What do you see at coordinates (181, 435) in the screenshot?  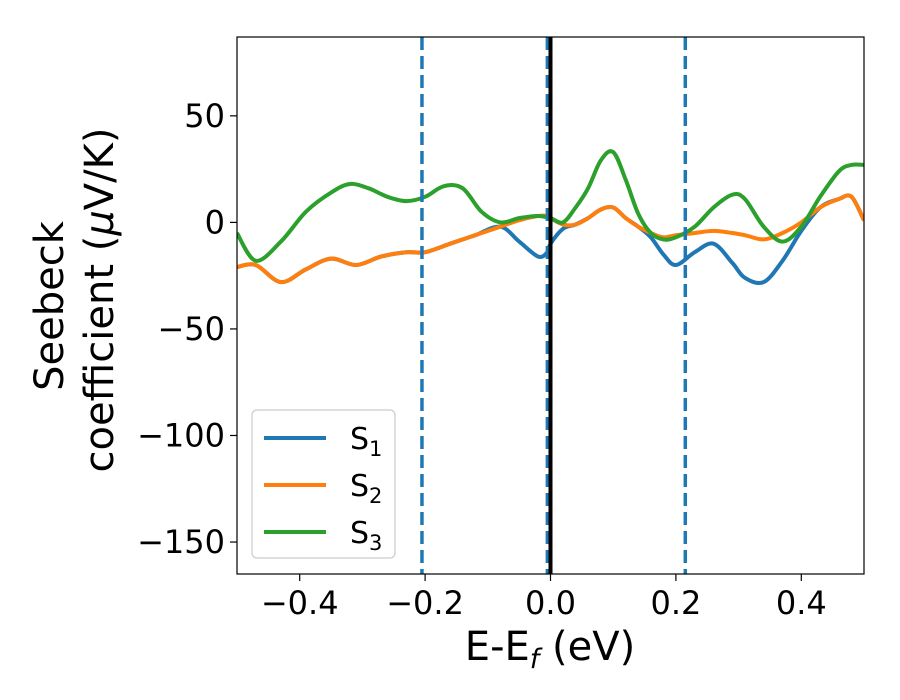 I see `y-tick-label: −100` at bounding box center [181, 435].